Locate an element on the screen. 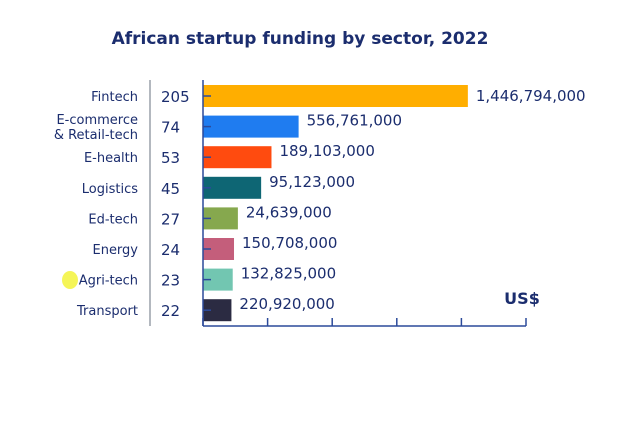  deal-count-label: 205 is located at coordinates (175, 97).